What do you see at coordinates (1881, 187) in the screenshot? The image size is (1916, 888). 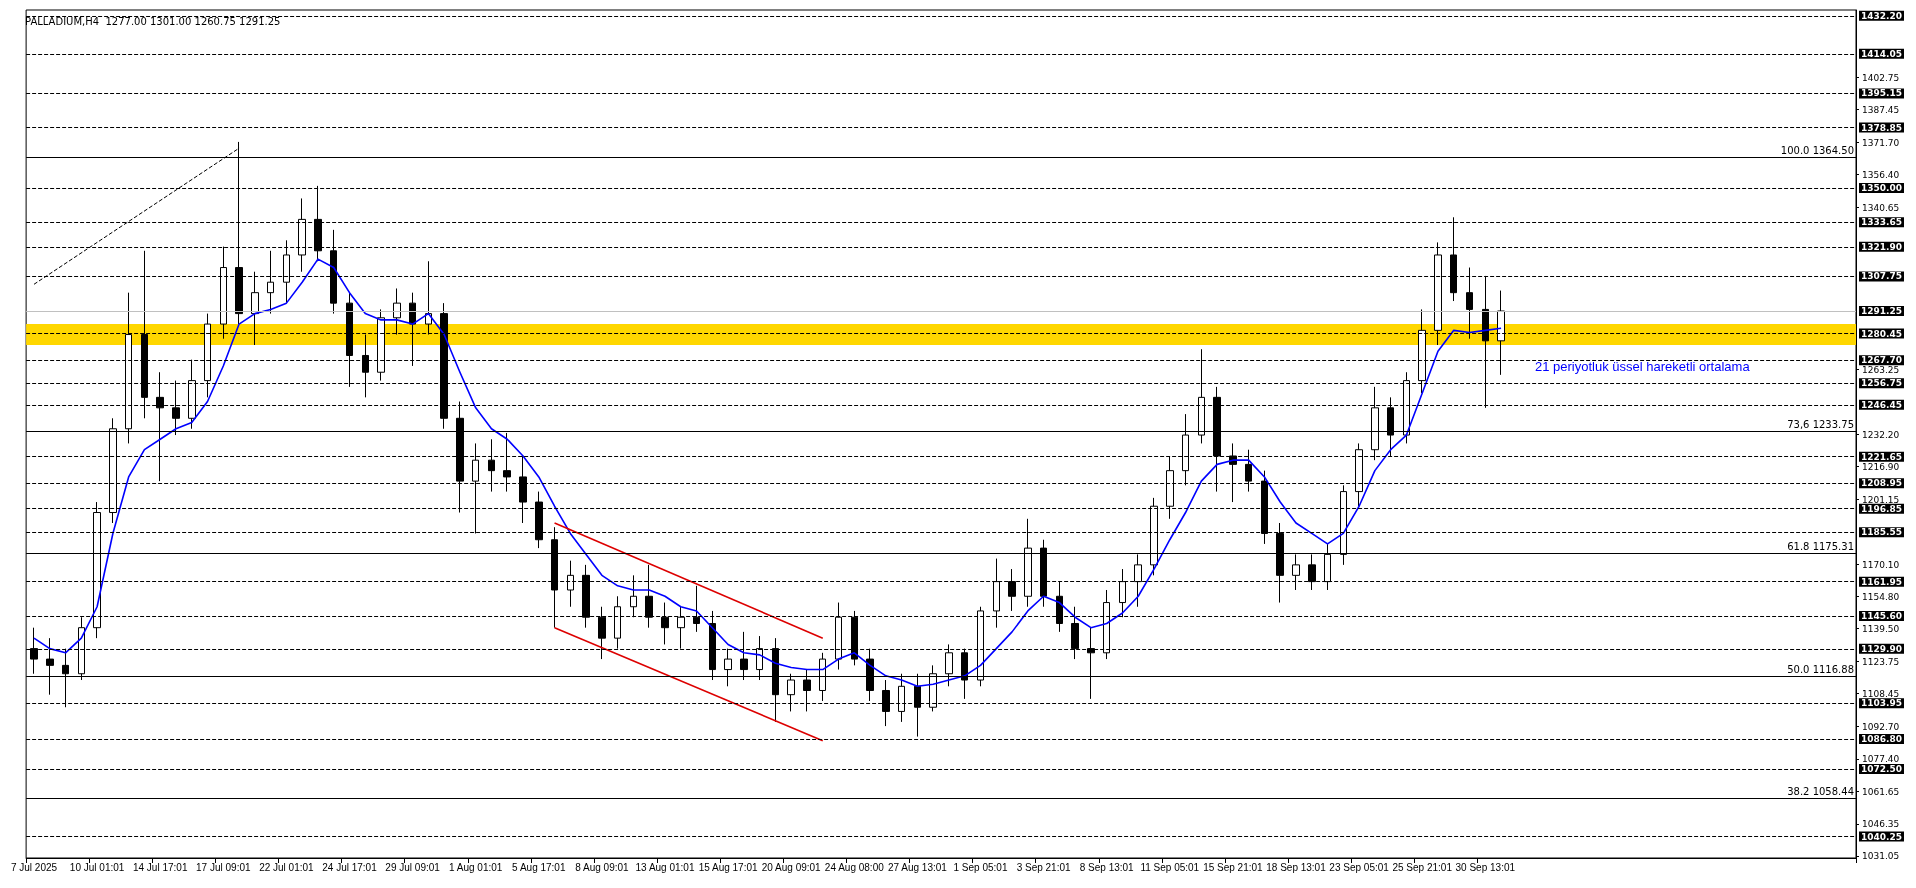 I see `ref-line-label: 1350.00` at bounding box center [1881, 187].